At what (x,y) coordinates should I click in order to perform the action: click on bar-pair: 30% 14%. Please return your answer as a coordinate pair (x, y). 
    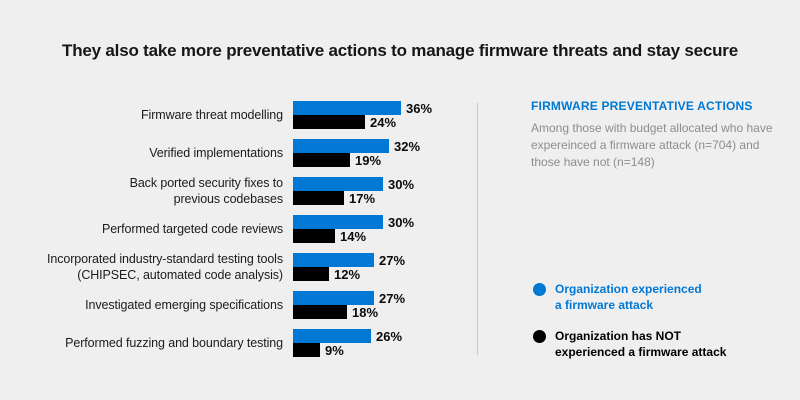
    Looking at the image, I should click on (354, 229).